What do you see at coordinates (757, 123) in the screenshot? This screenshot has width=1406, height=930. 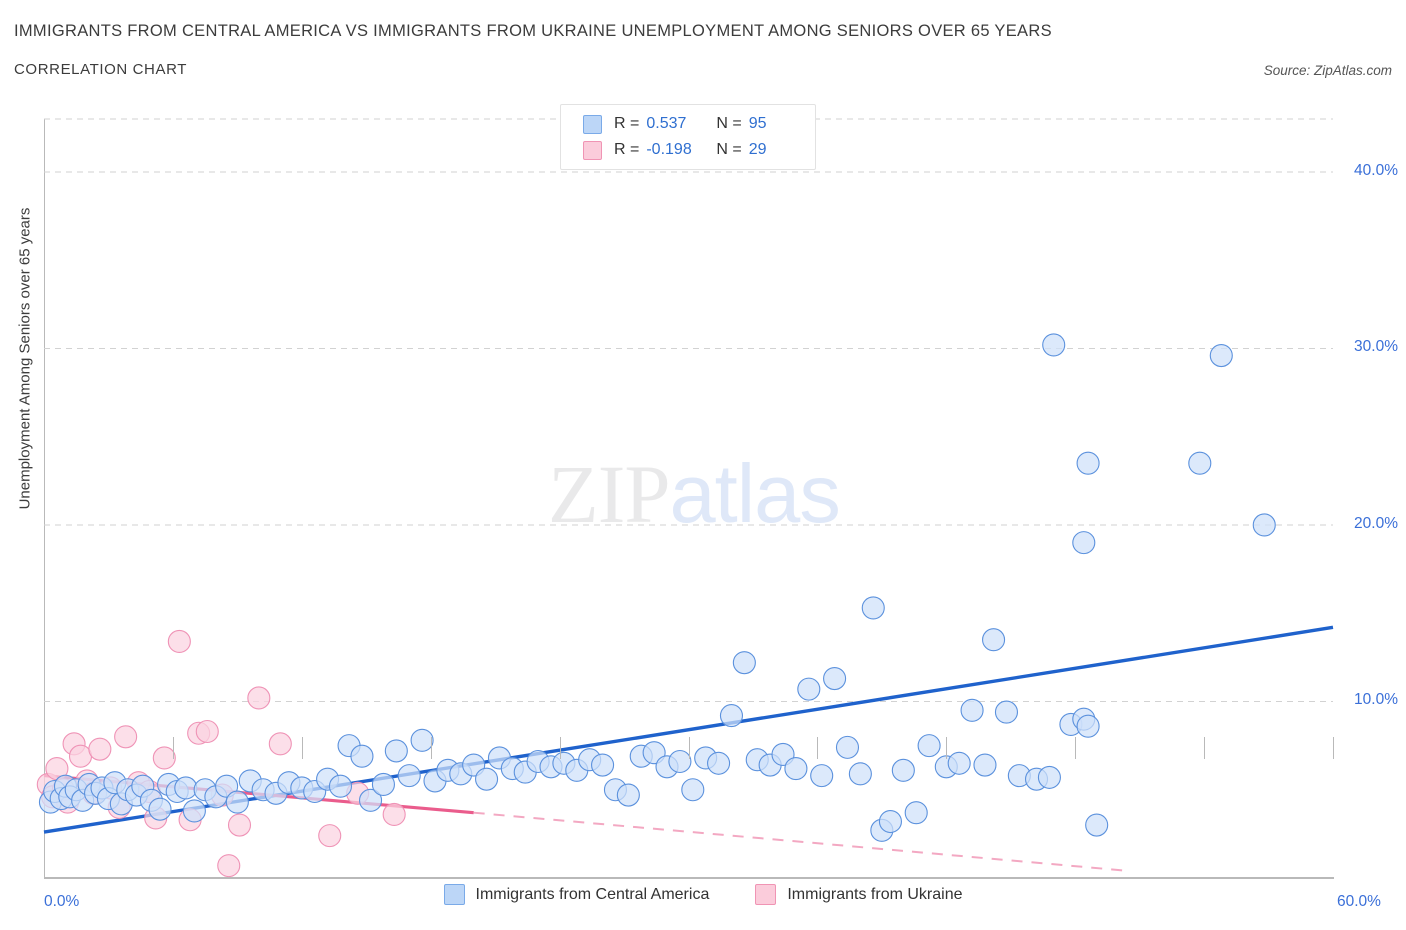 I see `n-value-blue: 95` at bounding box center [757, 123].